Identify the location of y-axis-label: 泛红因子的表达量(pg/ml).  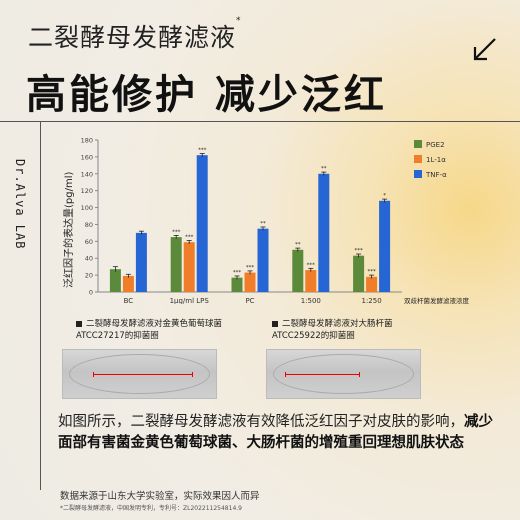
(68, 230).